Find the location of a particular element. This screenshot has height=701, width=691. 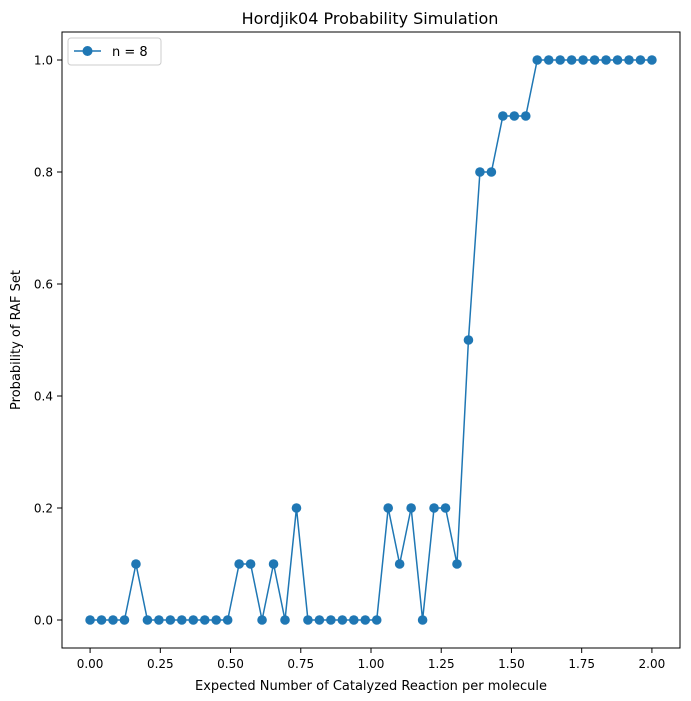

x-tick-label: 1.50 is located at coordinates (511, 664).